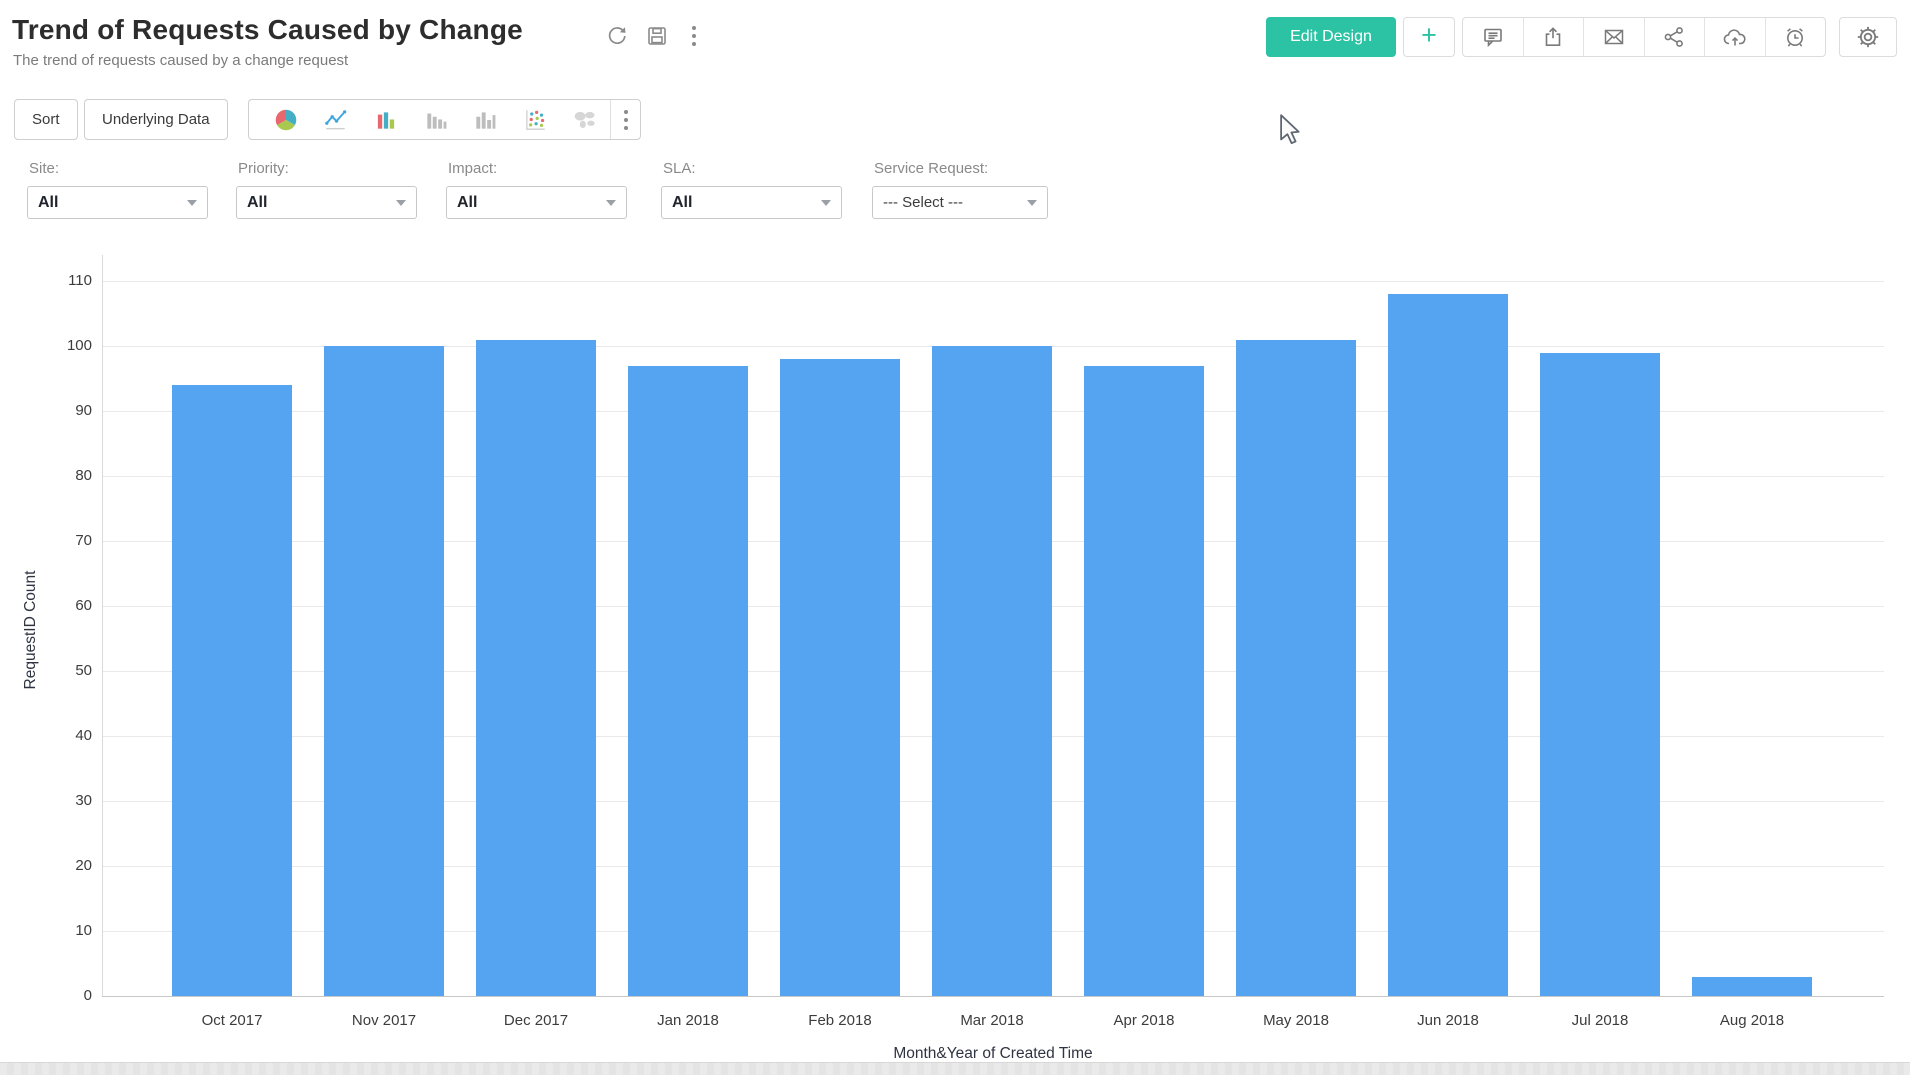 Image resolution: width=1910 pixels, height=1075 pixels. Describe the element at coordinates (336, 119) in the screenshot. I see `line-chart-icon` at that location.